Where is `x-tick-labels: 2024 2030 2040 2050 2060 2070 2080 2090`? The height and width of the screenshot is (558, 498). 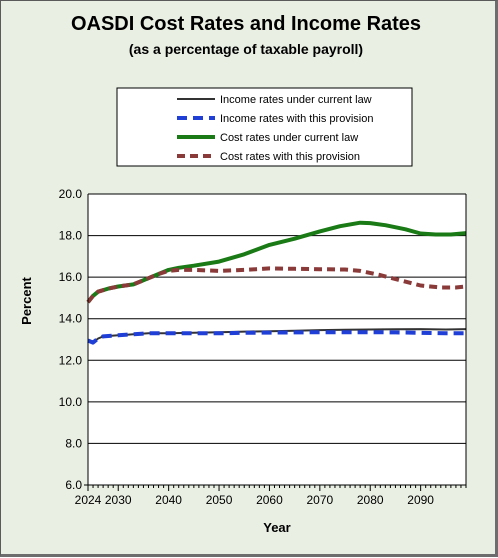
x-tick-labels: 2024 2030 2040 2050 2060 2070 2080 2090 is located at coordinates (255, 500).